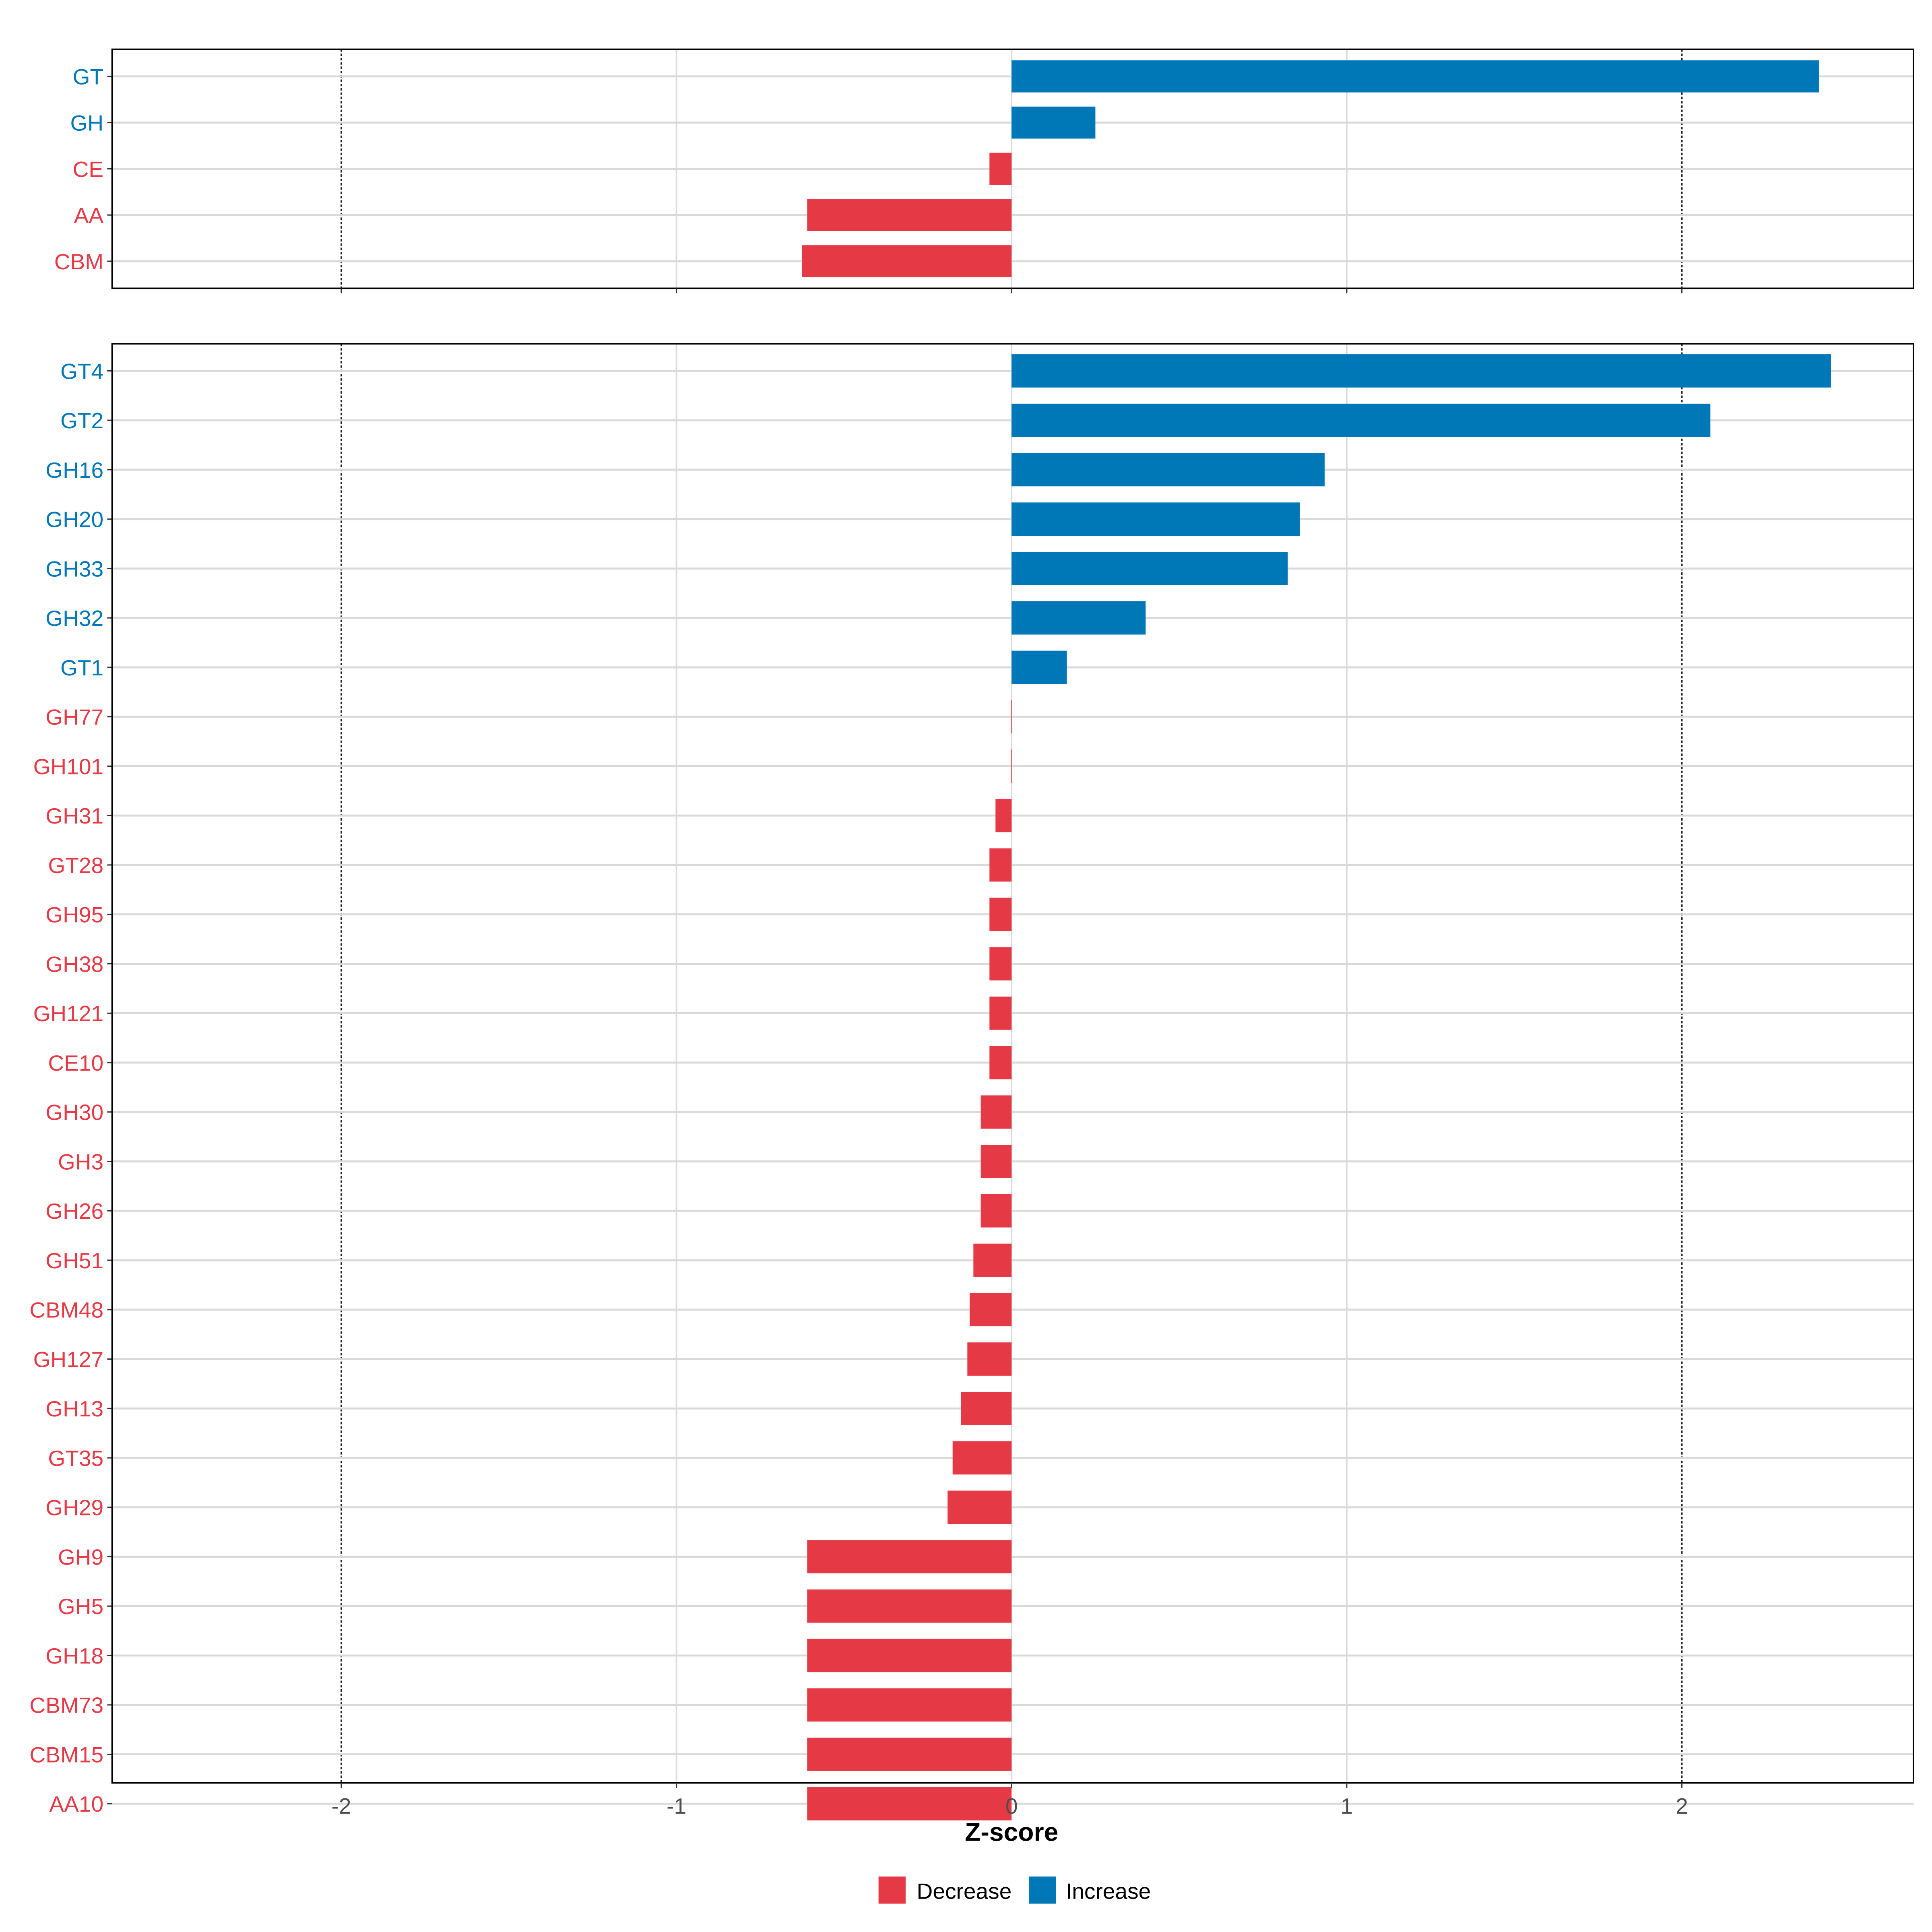 This screenshot has width=1932, height=1932. What do you see at coordinates (66, 1310) in the screenshot?
I see `y-tick-label: CBM48` at bounding box center [66, 1310].